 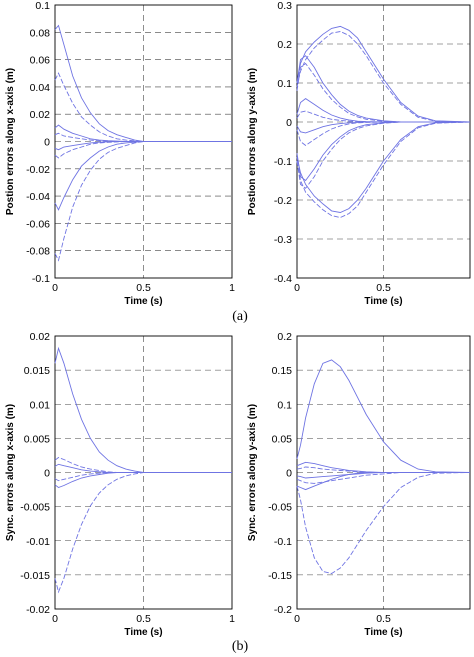 I want to click on y-tick-label: -0.01, so click(x=38, y=542).